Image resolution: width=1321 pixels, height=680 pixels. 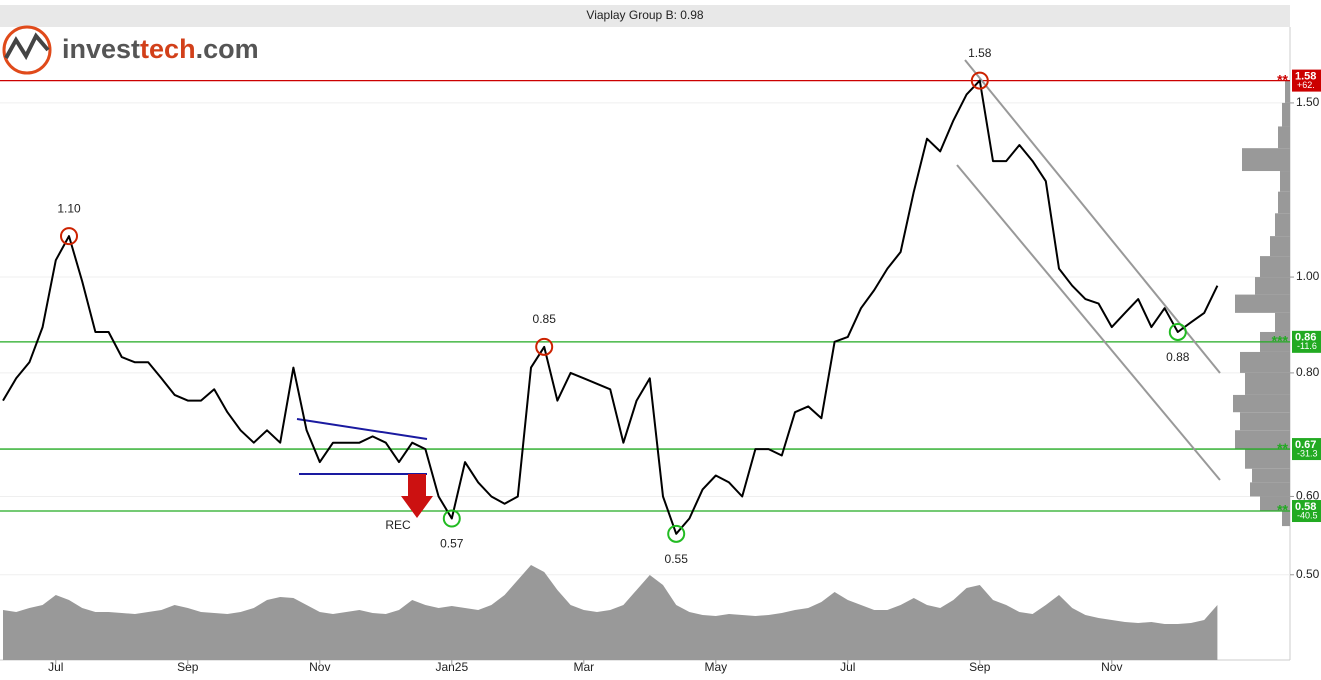 I want to click on y-tick-label: 1.50, so click(x=1308, y=102).